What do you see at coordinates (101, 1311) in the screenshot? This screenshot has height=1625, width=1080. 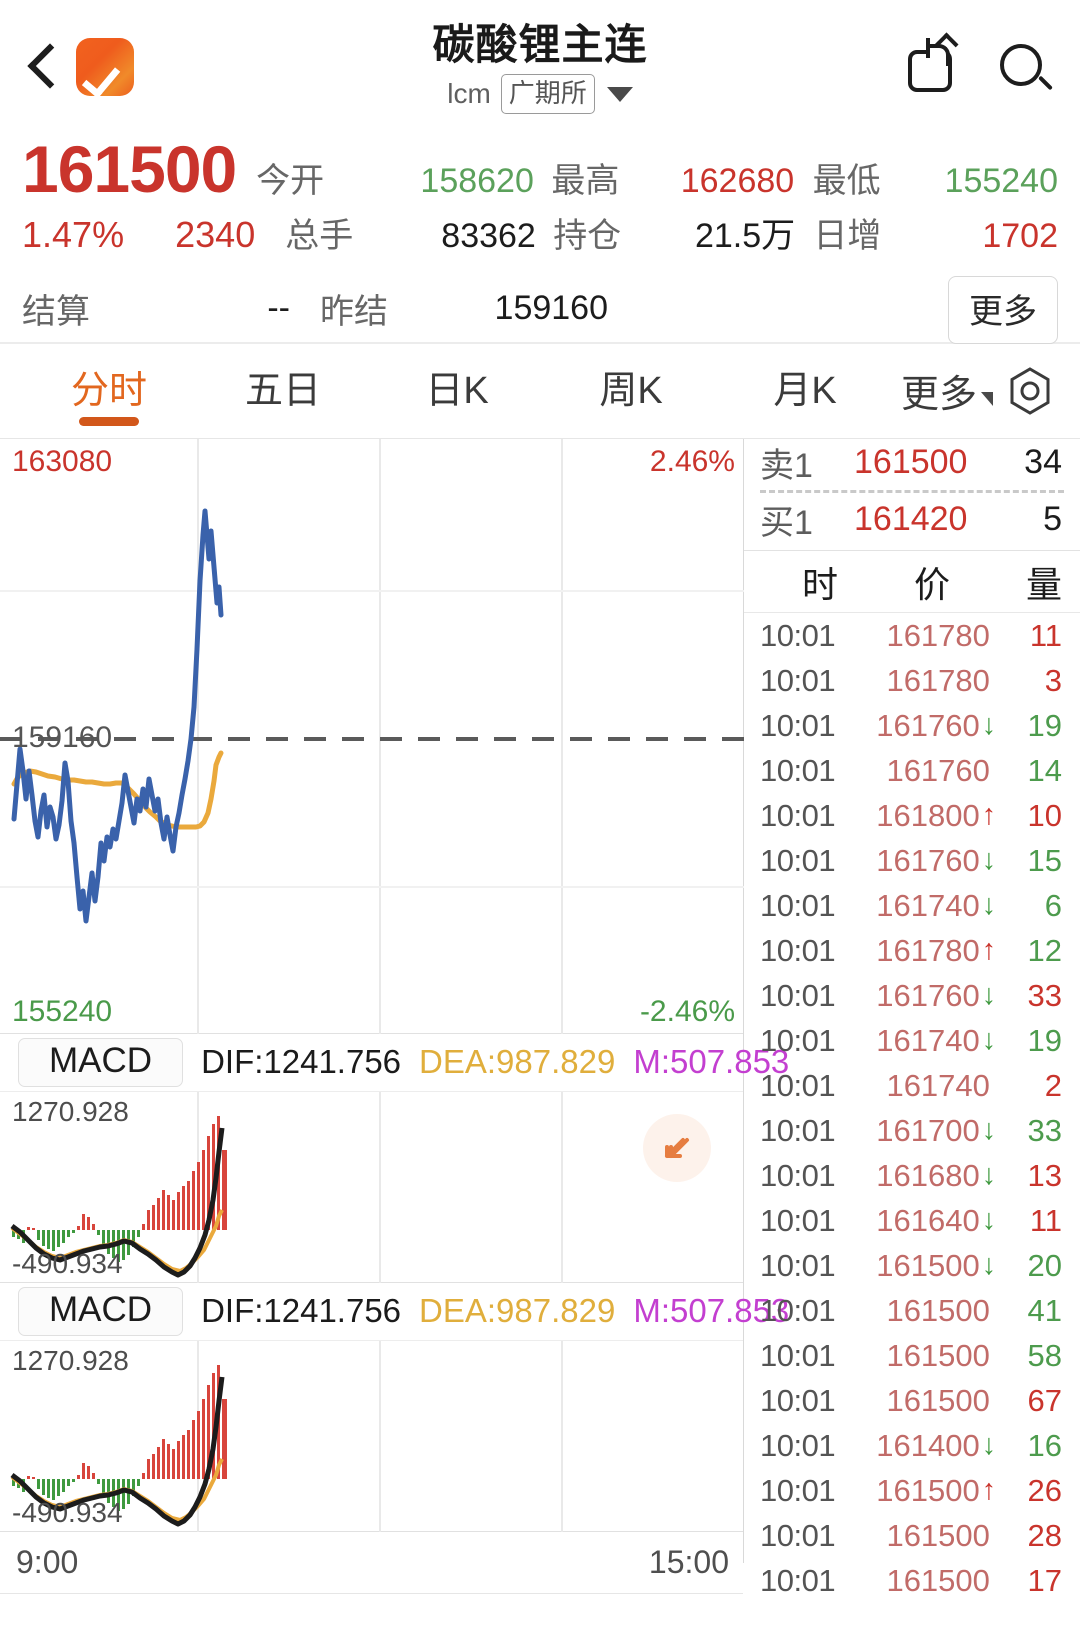 I see `macd-indicator-chip-2: MACD` at bounding box center [101, 1311].